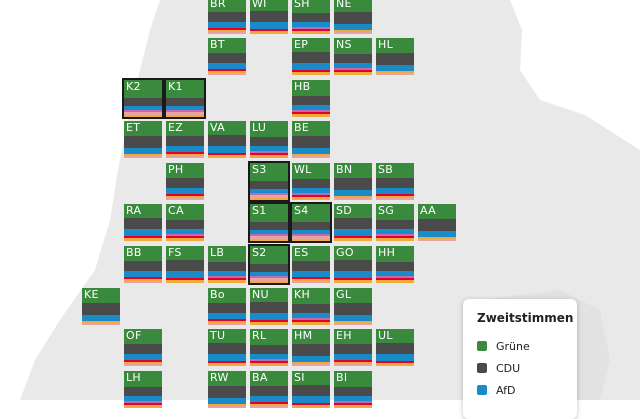 This screenshot has width=640, height=419. What do you see at coordinates (101, 306) in the screenshot?
I see `district-tile-ke: KE` at bounding box center [101, 306].